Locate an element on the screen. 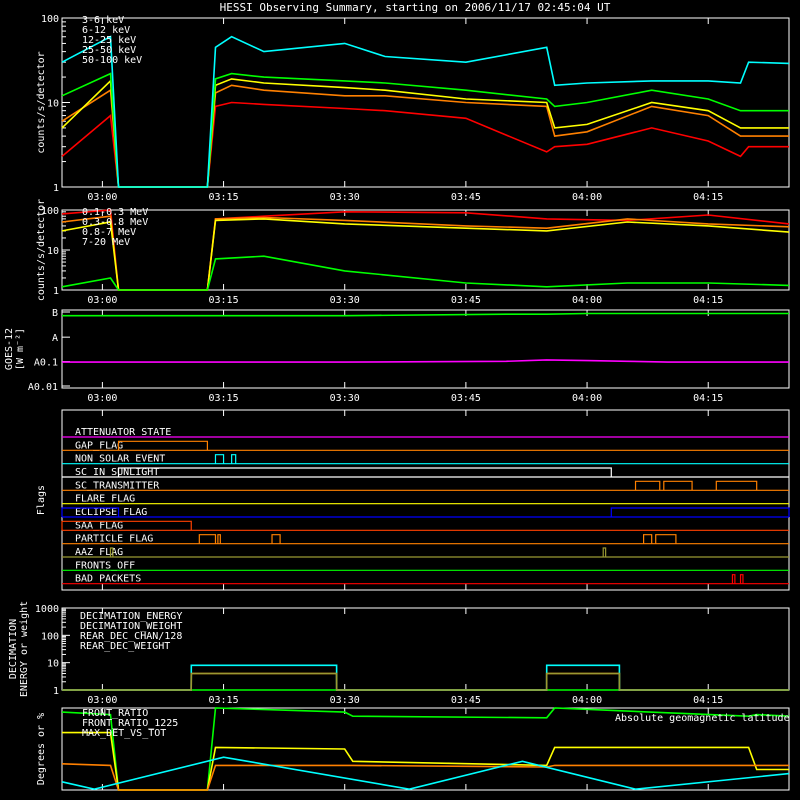  decimation-y-tick-label: 1000 is located at coordinates (47, 609).